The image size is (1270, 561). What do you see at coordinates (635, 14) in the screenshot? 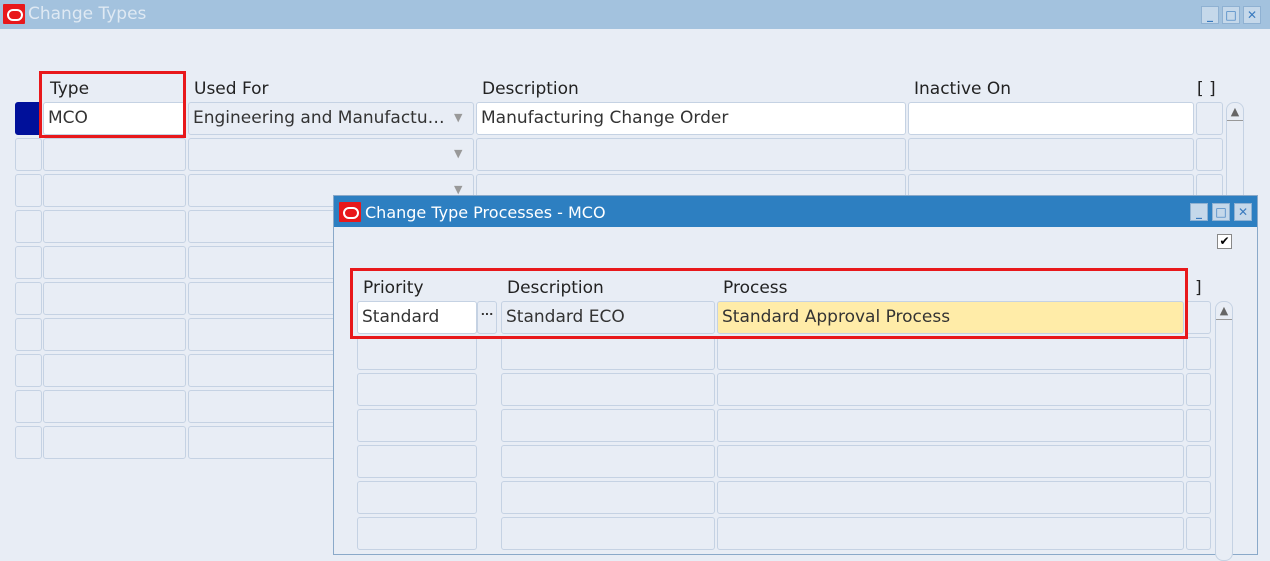
I see `main-title-bar: Change Types _ □ ✕` at bounding box center [635, 14].